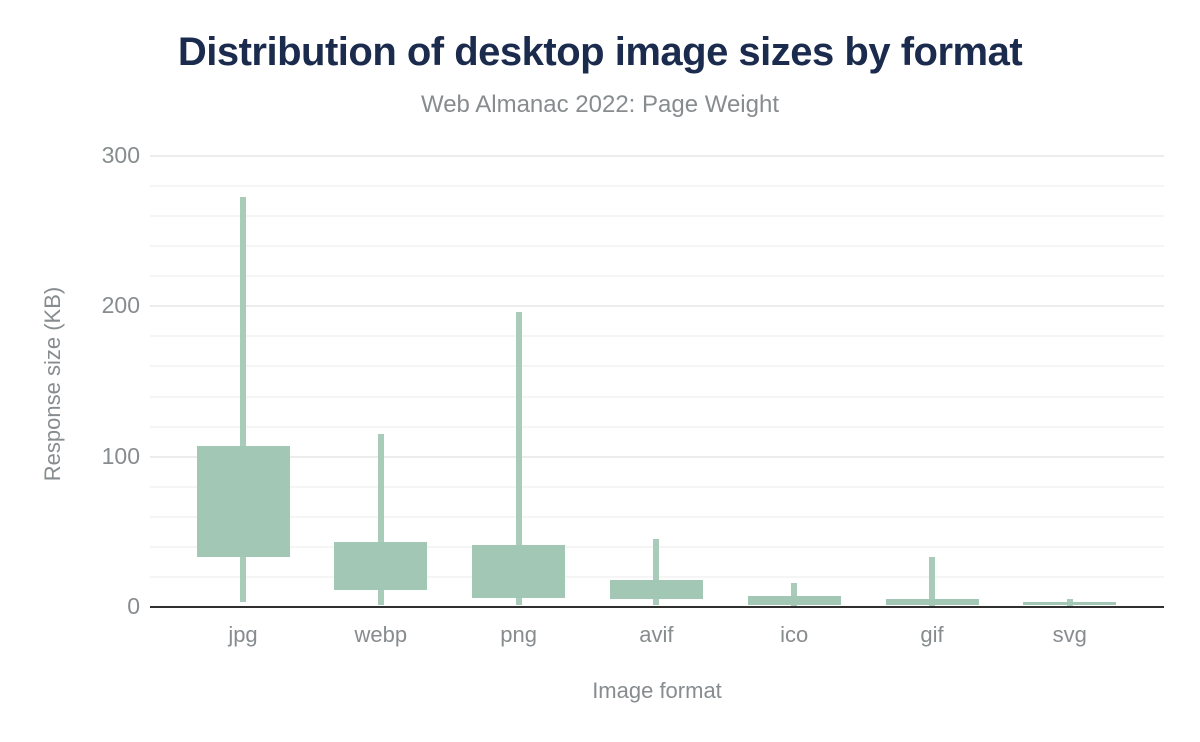  What do you see at coordinates (932, 634) in the screenshot?
I see `x-tick-label: gif` at bounding box center [932, 634].